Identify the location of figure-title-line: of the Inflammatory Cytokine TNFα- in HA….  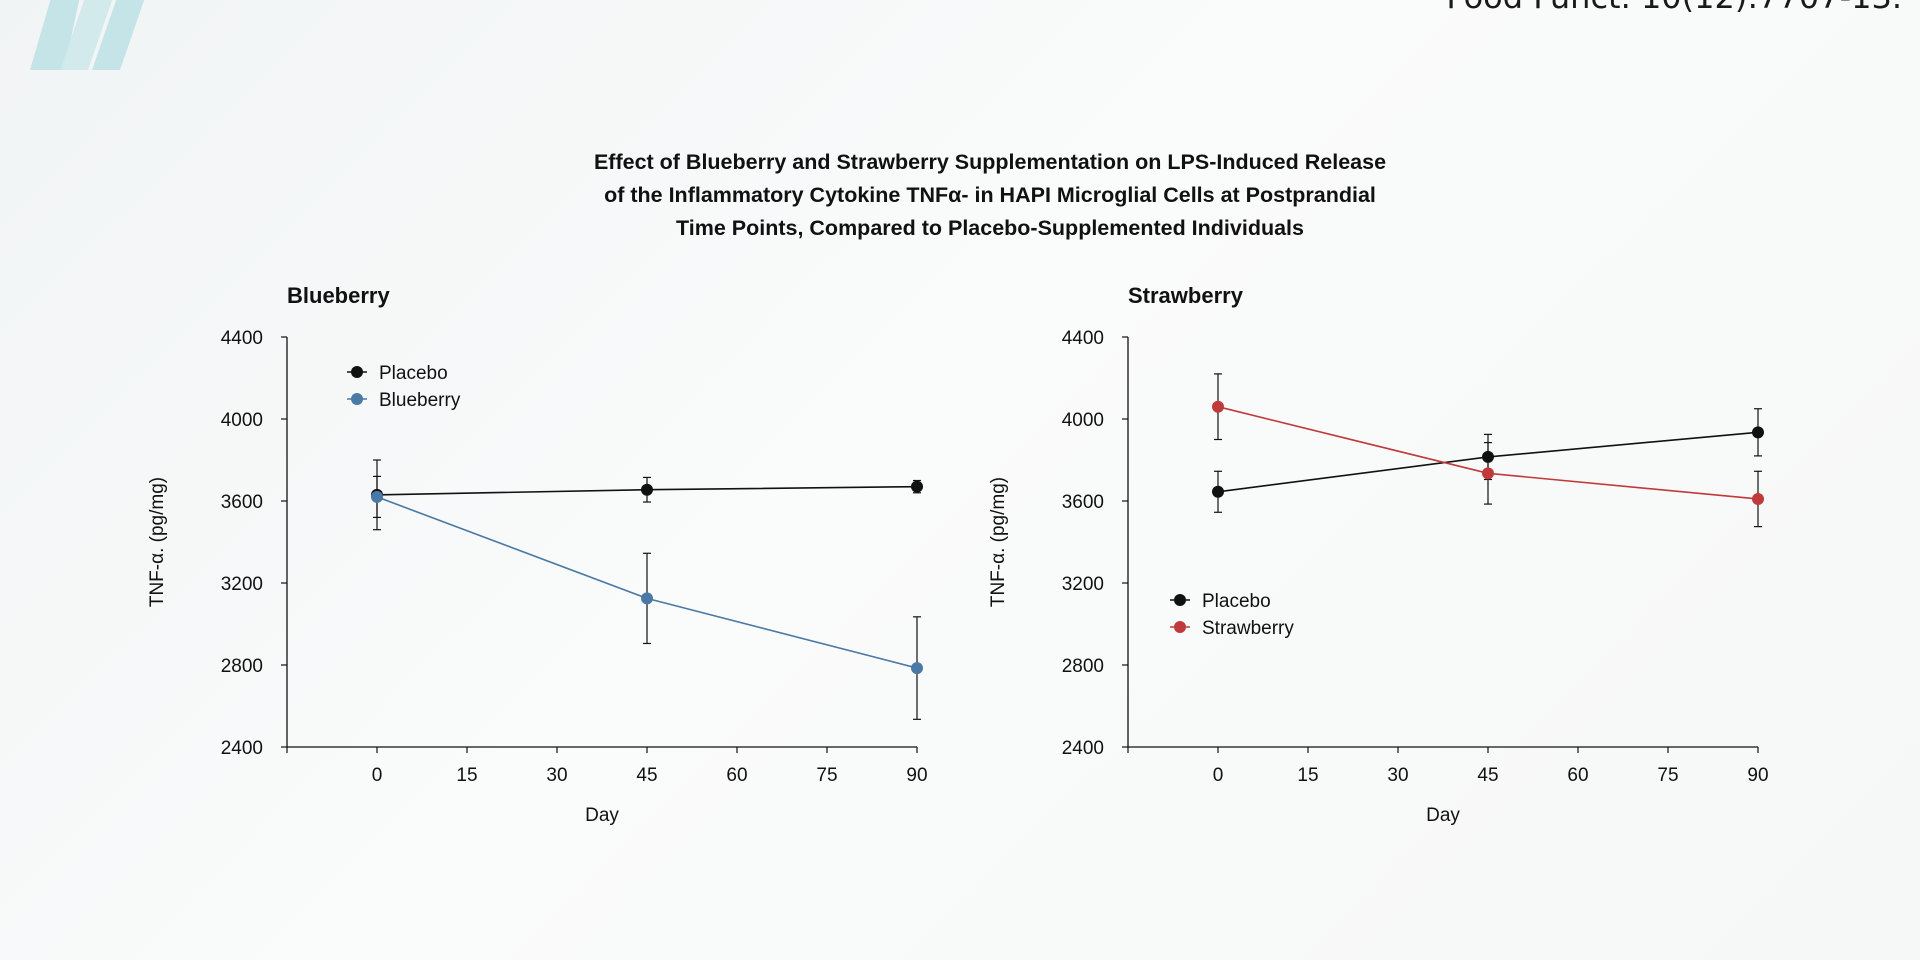
(990, 195).